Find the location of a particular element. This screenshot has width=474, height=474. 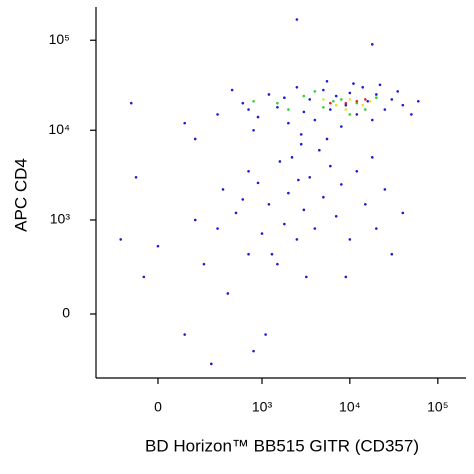

y-tick-label: 10³ is located at coordinates (60, 219).